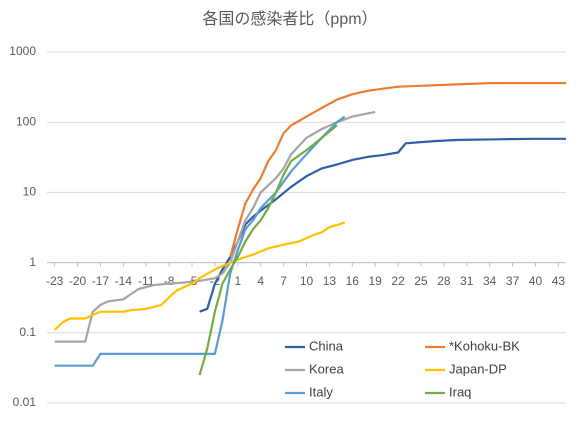 This screenshot has width=580, height=428. I want to click on y-tick-label: 100, so click(26, 121).